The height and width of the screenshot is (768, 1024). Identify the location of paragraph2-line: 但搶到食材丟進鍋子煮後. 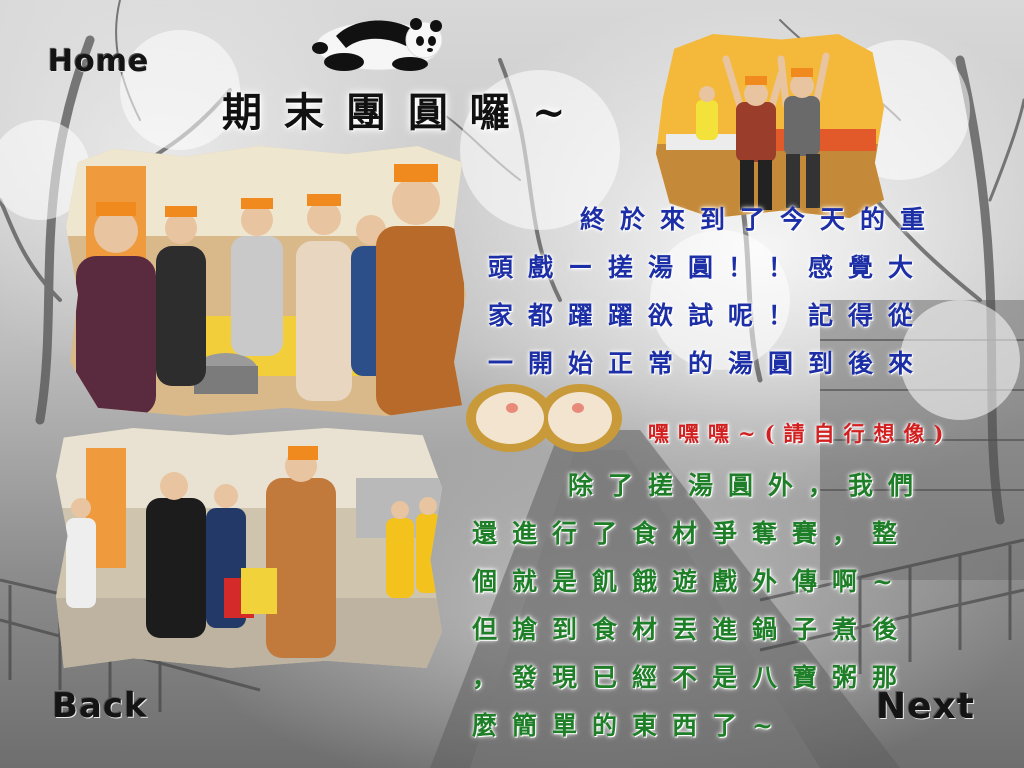
(692, 629).